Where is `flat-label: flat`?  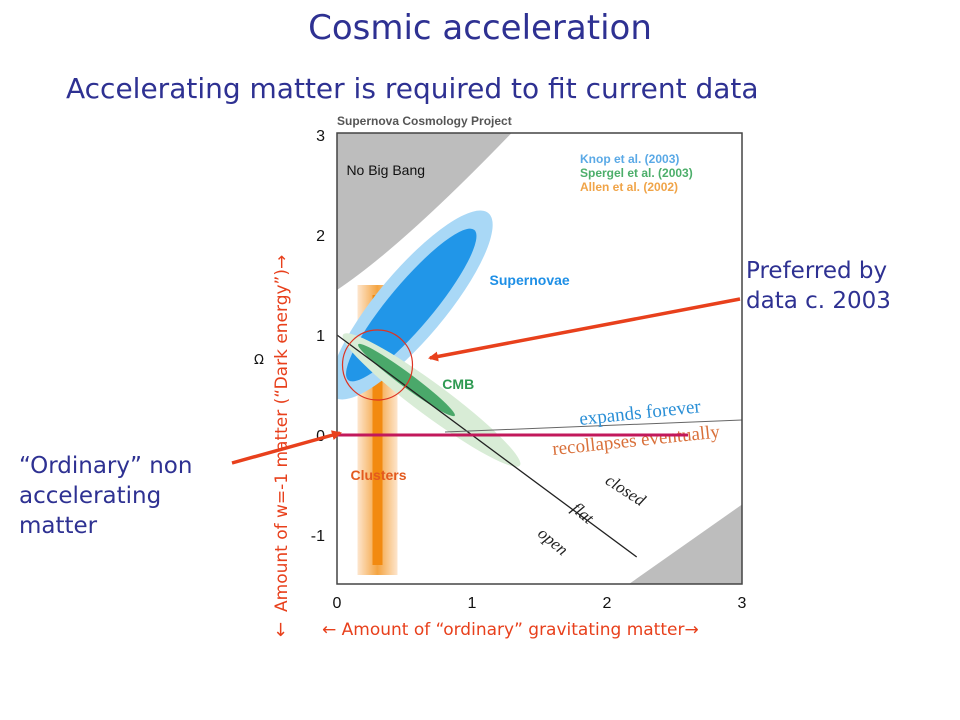 flat-label: flat is located at coordinates (583, 514).